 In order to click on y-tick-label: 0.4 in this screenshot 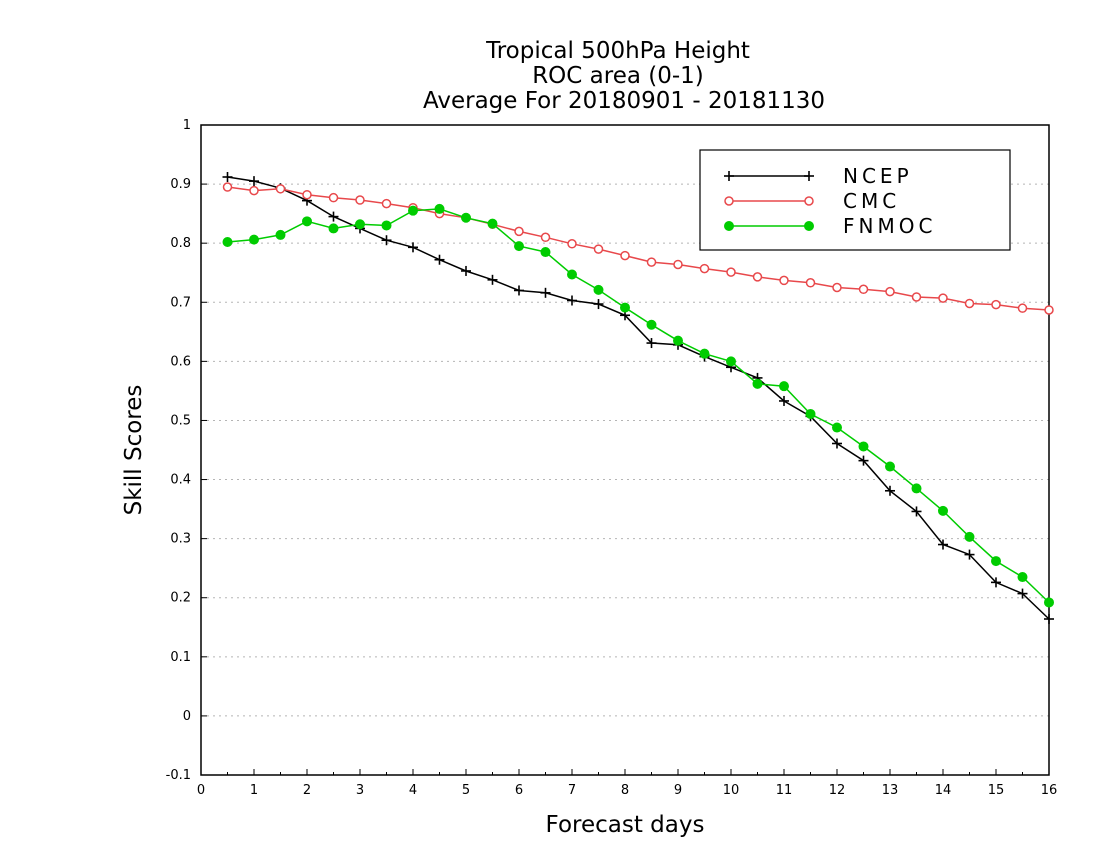, I will do `click(180, 480)`.